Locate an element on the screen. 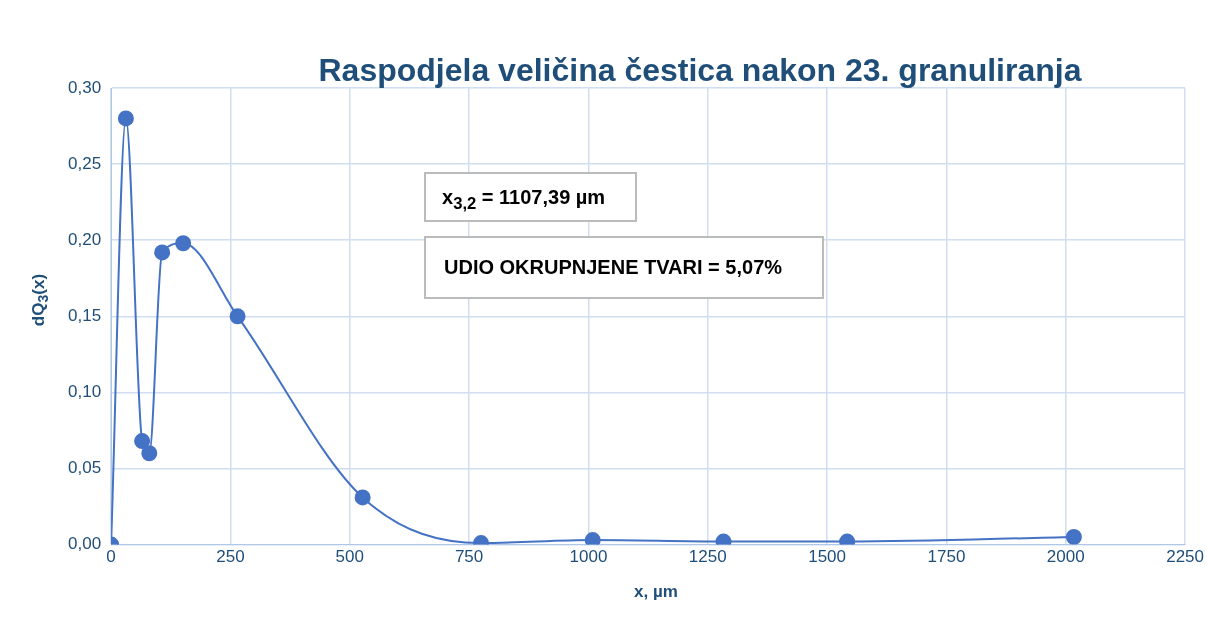 The height and width of the screenshot is (621, 1207). y-tick-label: 0,25 is located at coordinates (84, 163).